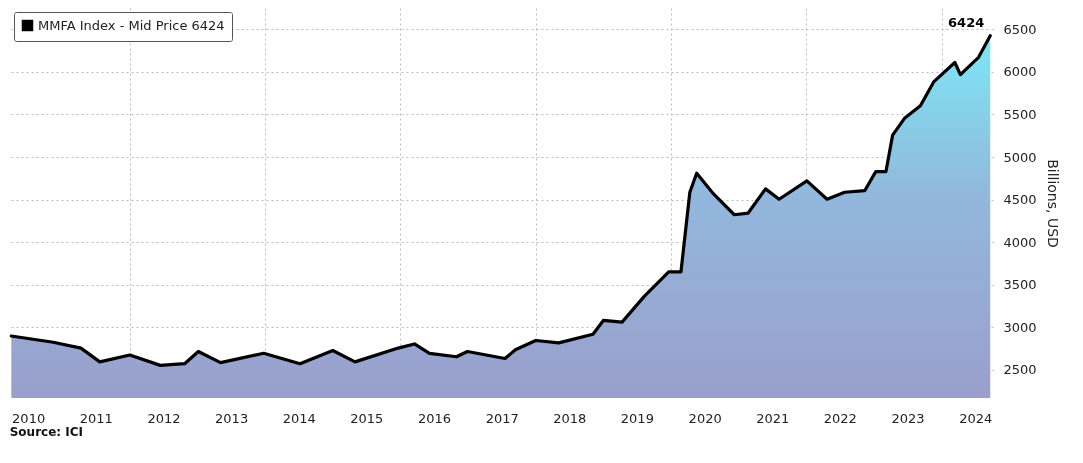 Image resolution: width=1083 pixels, height=463 pixels. What do you see at coordinates (367, 418) in the screenshot?
I see `x-tick-label: 2015` at bounding box center [367, 418].